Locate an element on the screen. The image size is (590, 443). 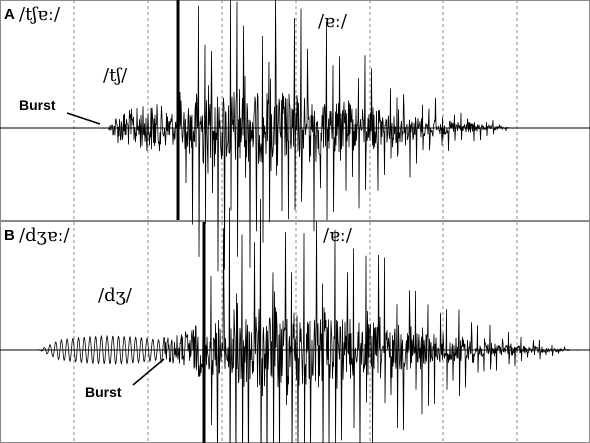
panel-a-consonant-label: /tʃ/ is located at coordinates (115, 75).